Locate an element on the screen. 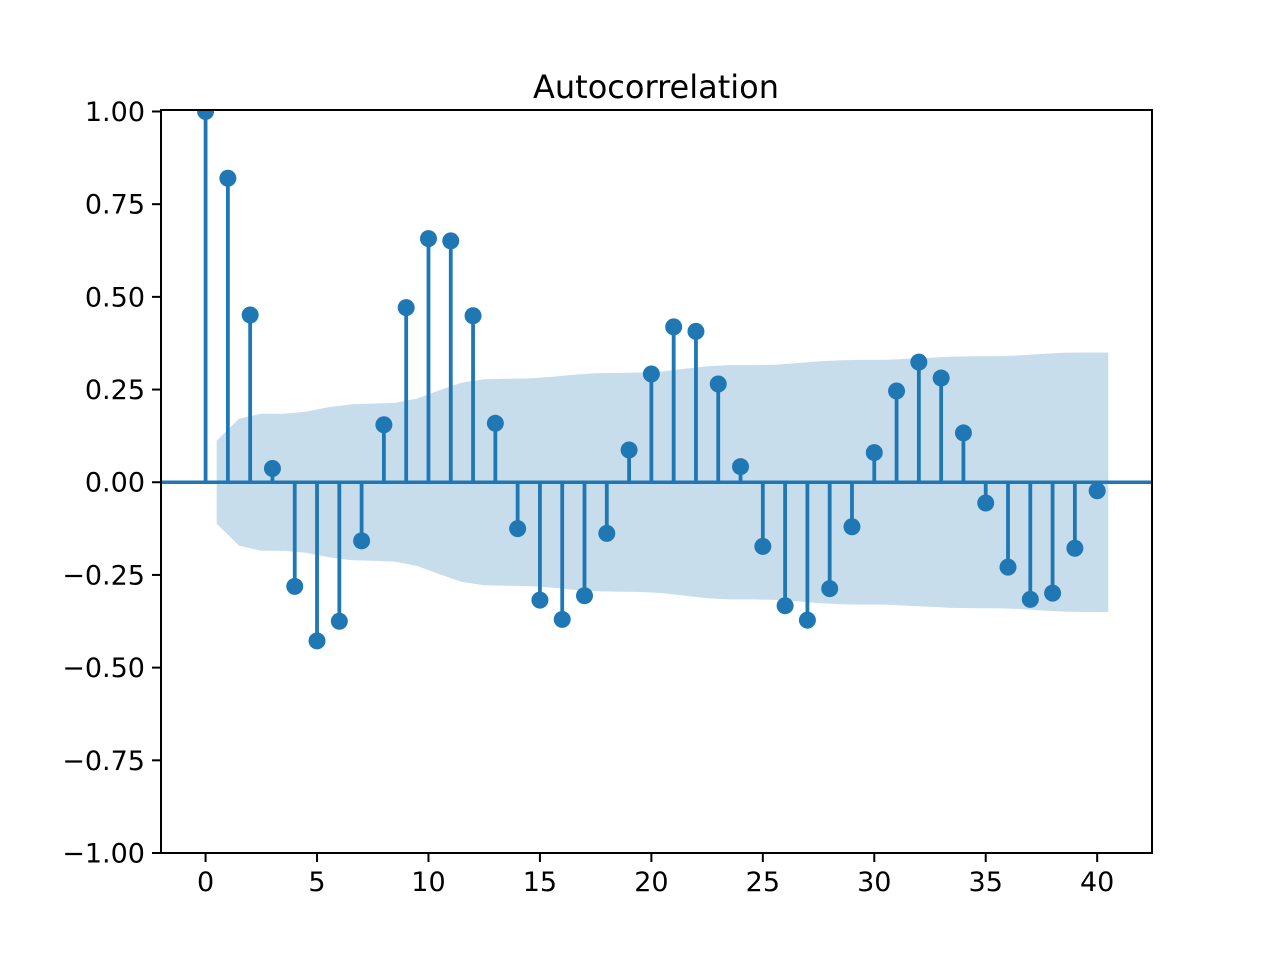  y-tick-label-0.50: 0.50 is located at coordinates (115, 297).